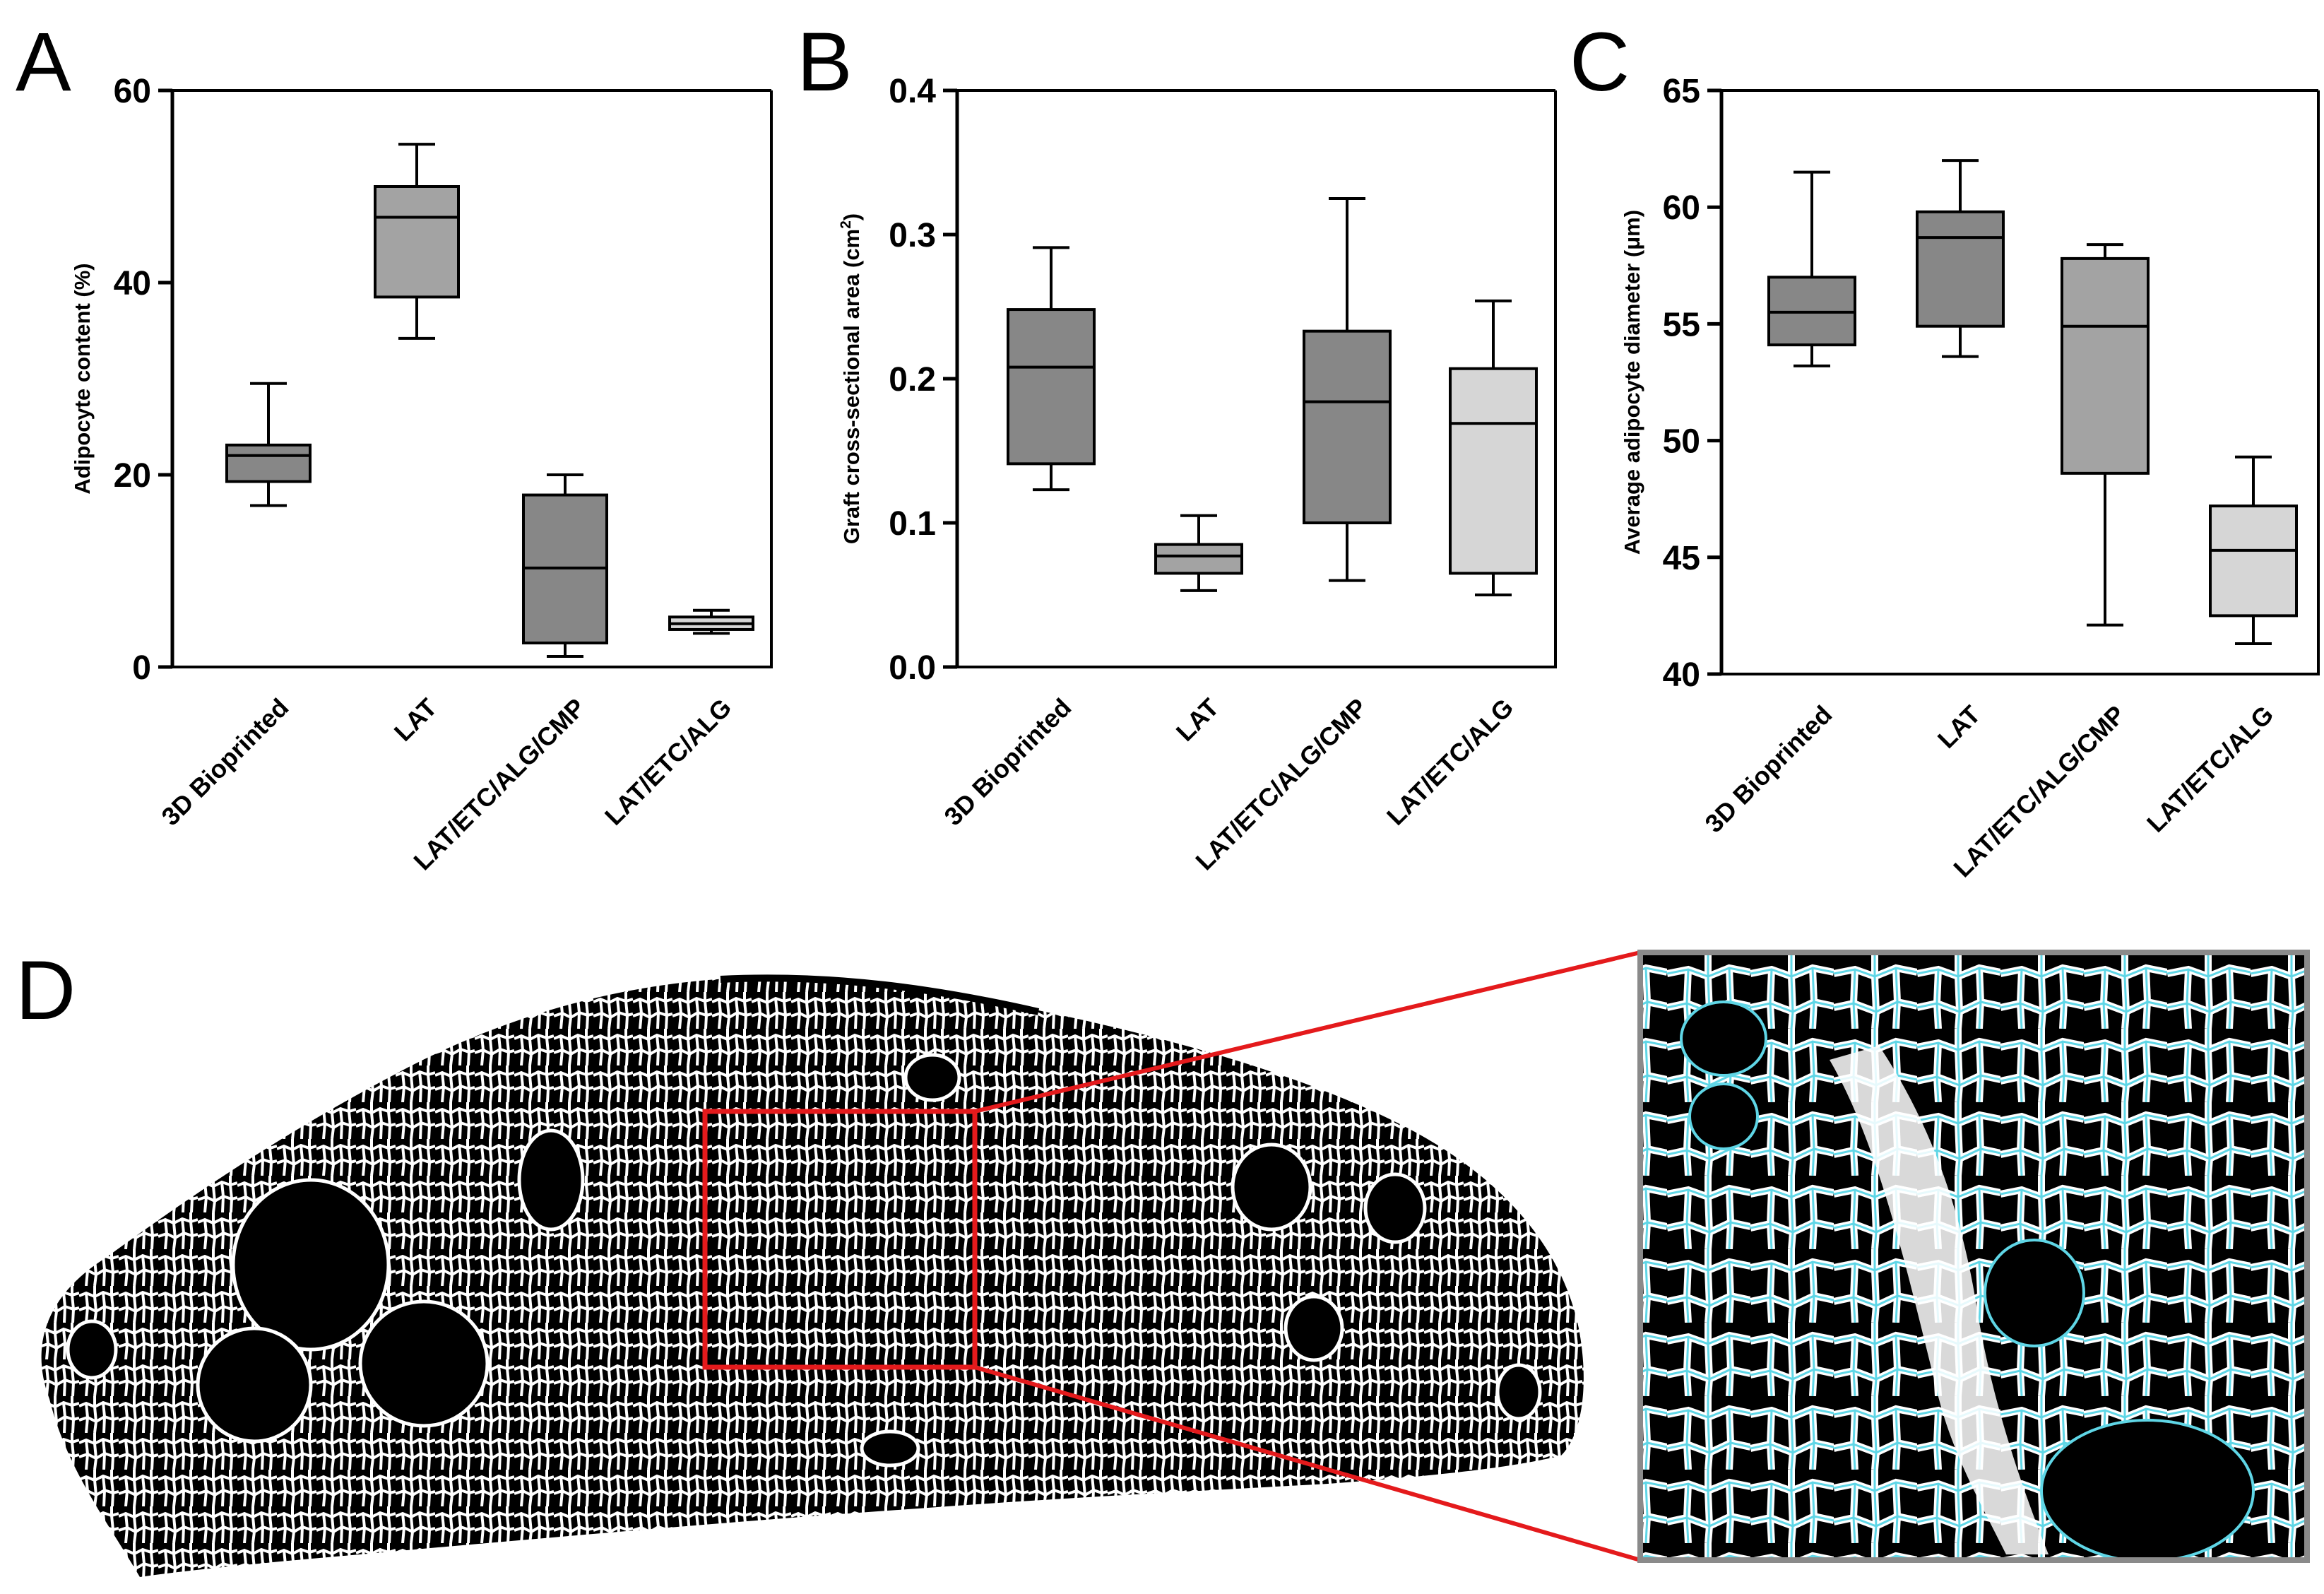 This screenshot has width=2324, height=1594. What do you see at coordinates (1007, 761) in the screenshot?
I see `panel-b-category-label: 3D Bioprinted` at bounding box center [1007, 761].